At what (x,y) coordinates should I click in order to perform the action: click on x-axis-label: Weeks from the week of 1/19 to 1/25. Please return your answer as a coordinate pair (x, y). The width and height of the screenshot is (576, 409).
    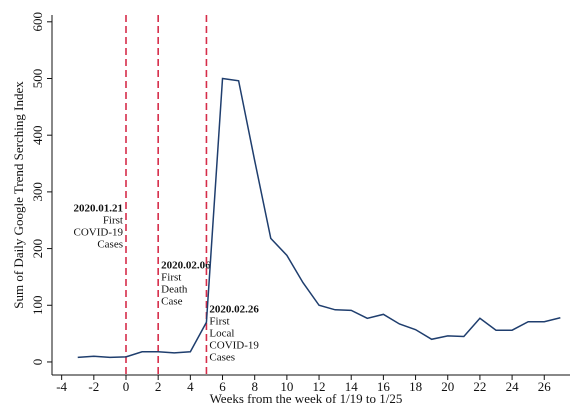
    Looking at the image, I should click on (306, 398).